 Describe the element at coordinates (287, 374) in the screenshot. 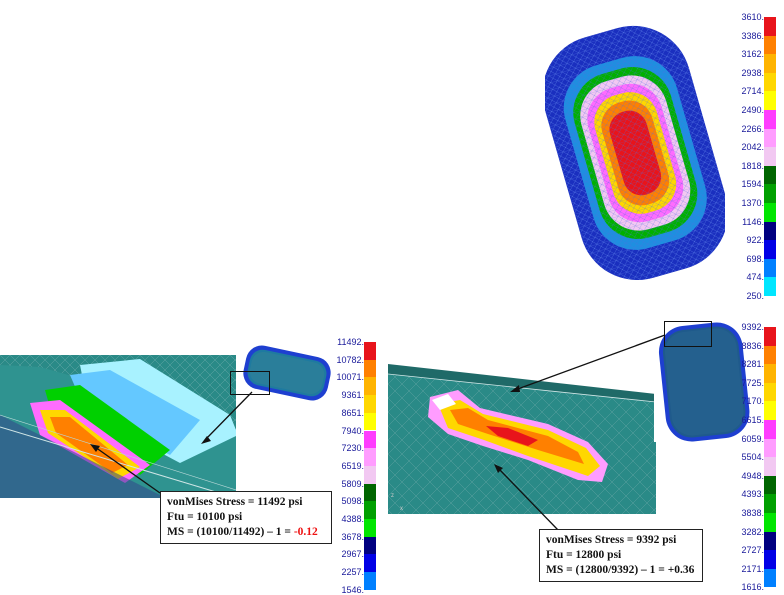

I see `left-thumbnail-panel` at that location.